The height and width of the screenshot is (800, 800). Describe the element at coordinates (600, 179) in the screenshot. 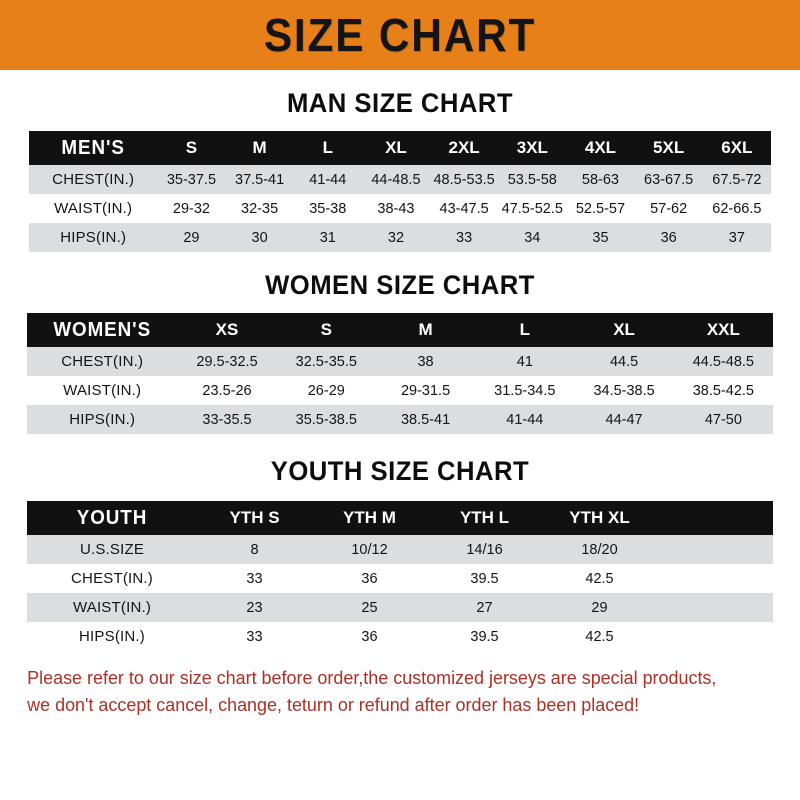

I see `man-chest-4xl: 58-63` at that location.